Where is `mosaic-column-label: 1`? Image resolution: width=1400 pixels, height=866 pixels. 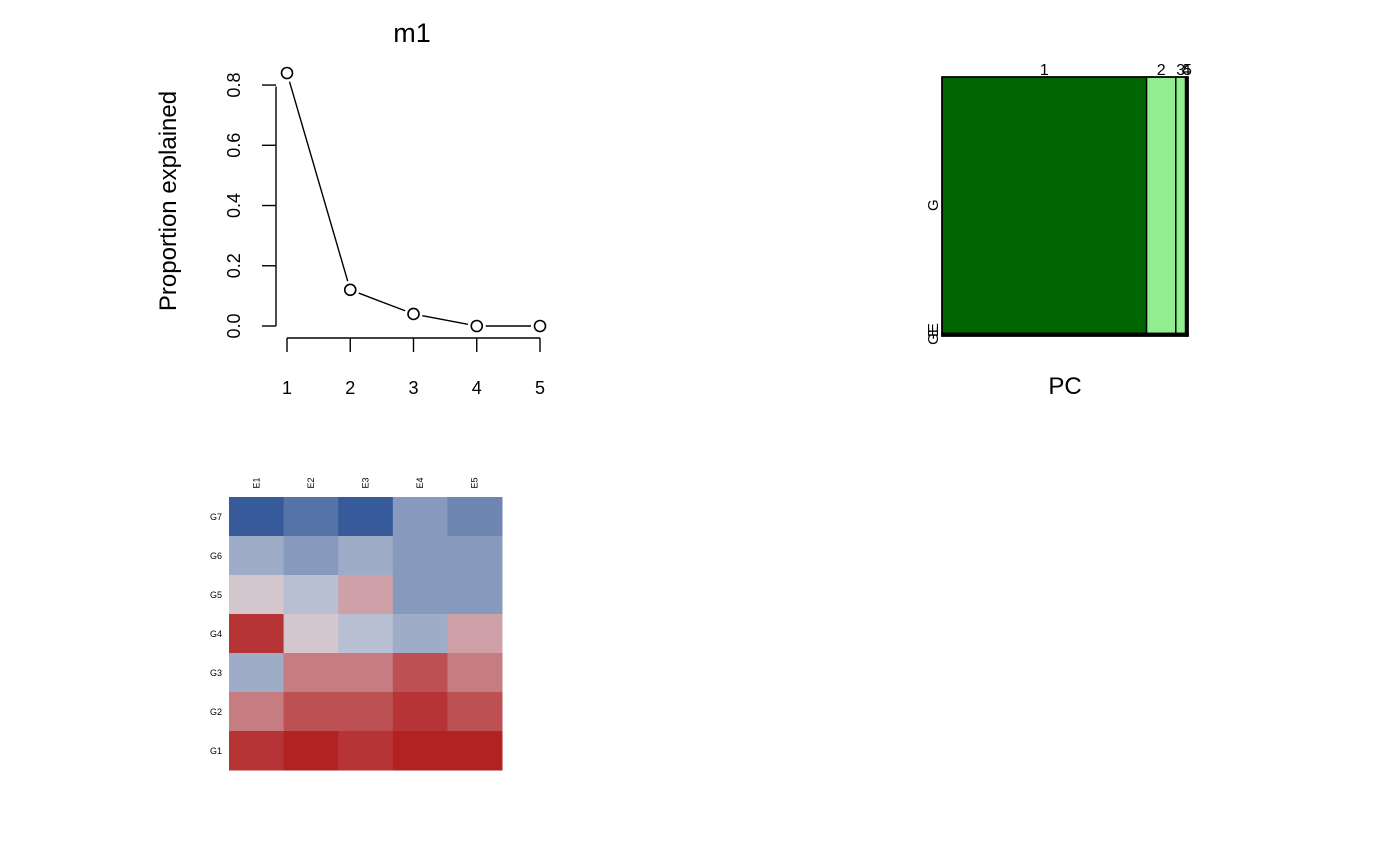
mosaic-column-label: 1 is located at coordinates (1044, 70).